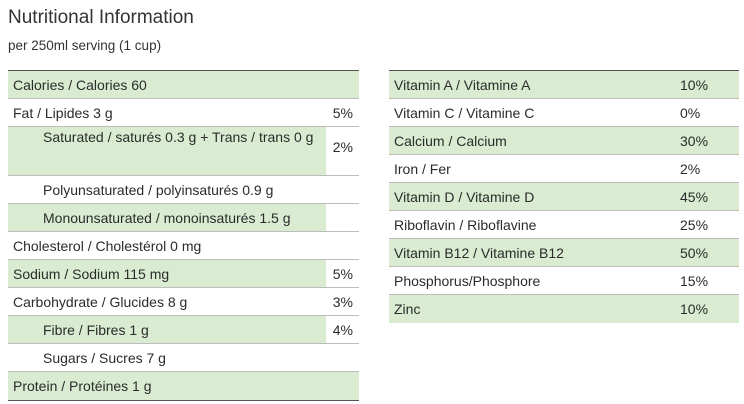 This screenshot has height=404, width=744. Describe the element at coordinates (694, 225) in the screenshot. I see `daily-value: 25%` at that location.